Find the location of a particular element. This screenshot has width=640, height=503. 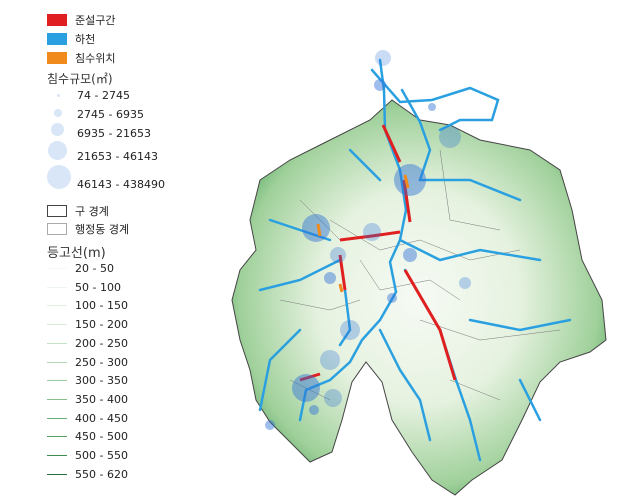

river-swatch is located at coordinates (57, 39).